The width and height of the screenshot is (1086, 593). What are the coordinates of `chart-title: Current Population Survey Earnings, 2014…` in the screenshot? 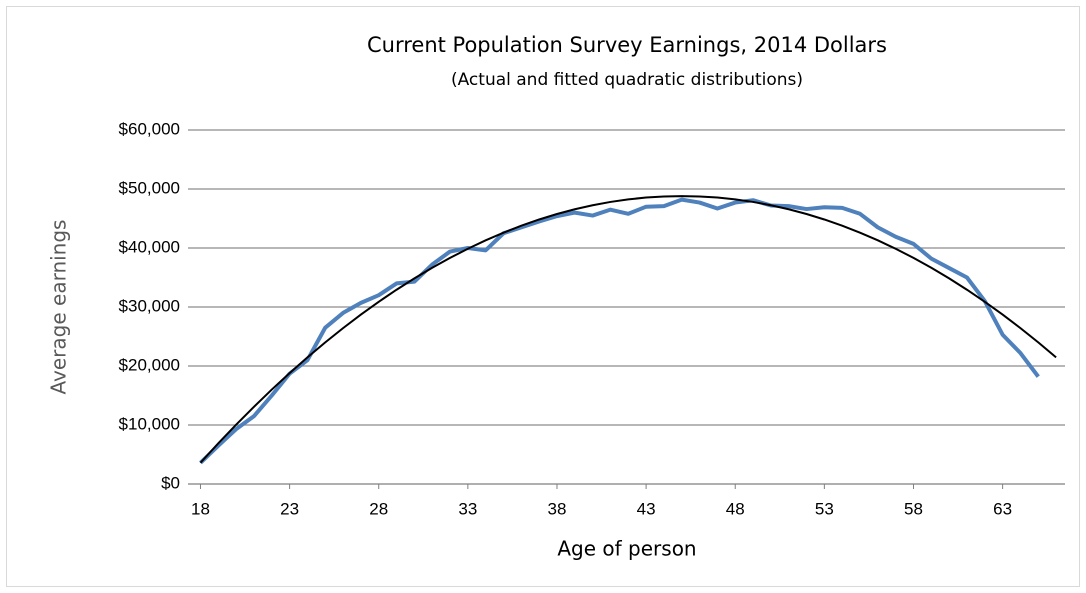 It's located at (627, 45).